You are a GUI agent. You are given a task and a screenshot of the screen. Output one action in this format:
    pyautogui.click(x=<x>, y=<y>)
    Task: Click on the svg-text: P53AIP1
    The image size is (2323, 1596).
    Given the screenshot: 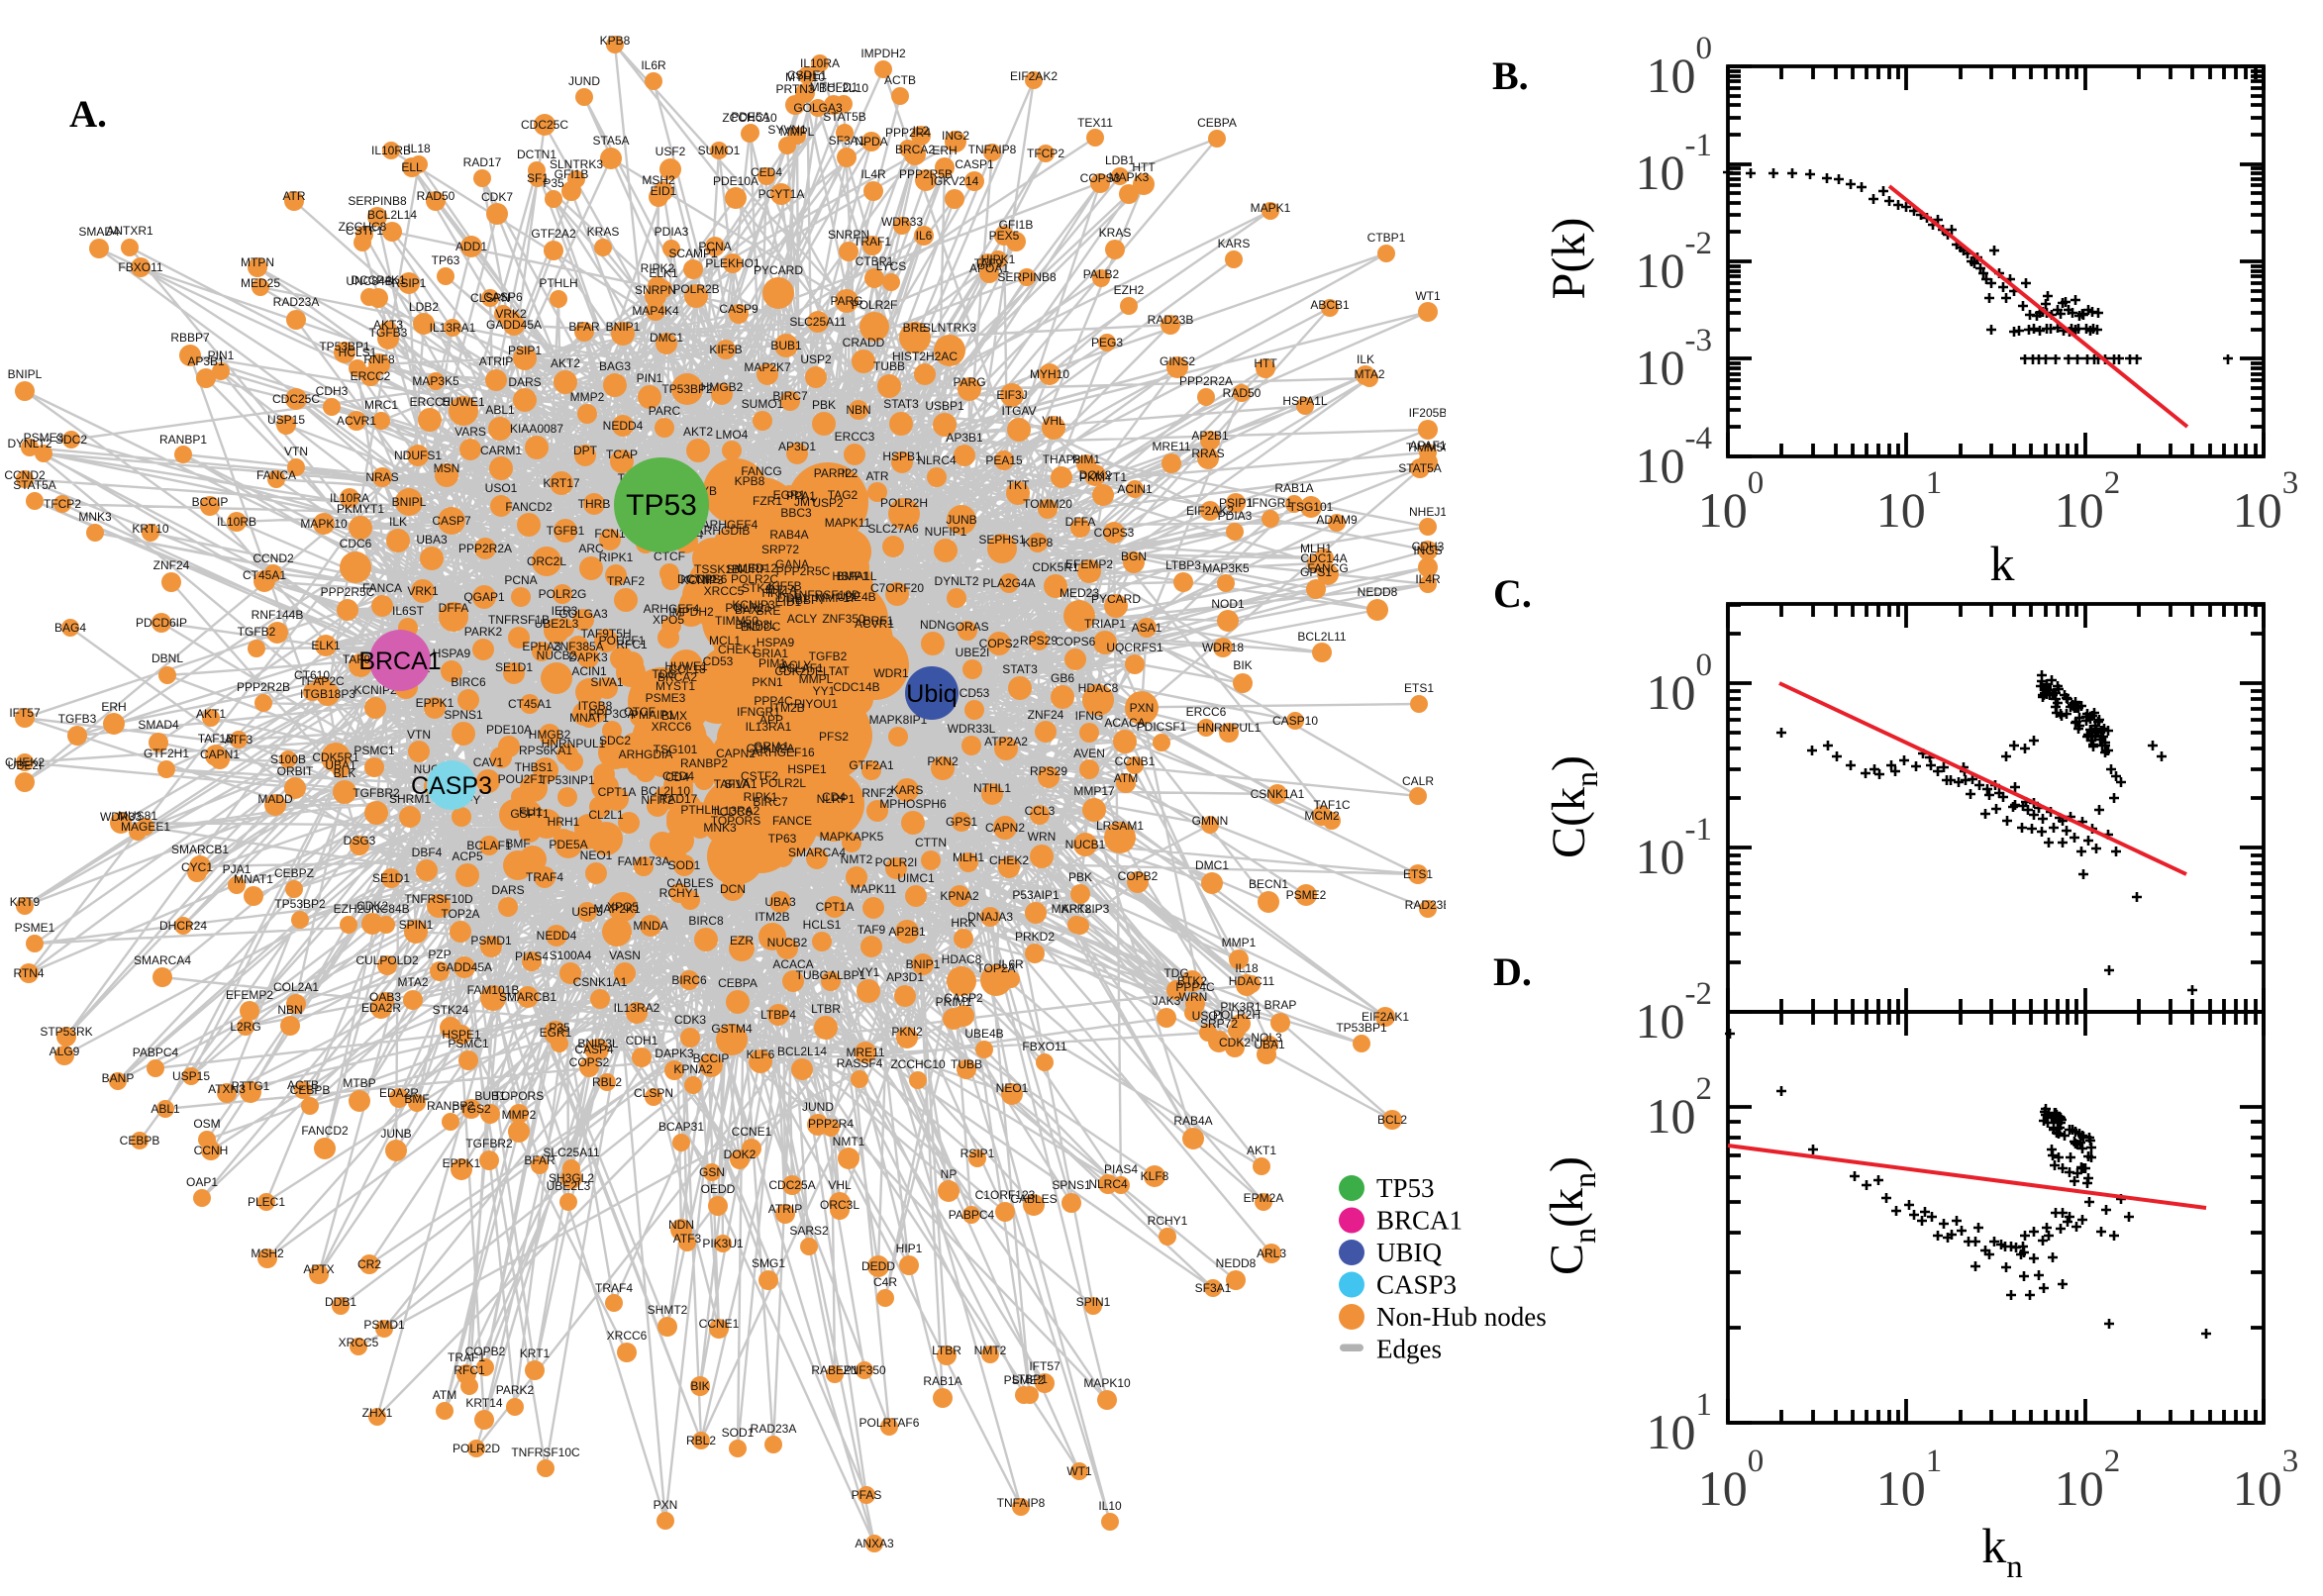 What is the action you would take?
    pyautogui.click(x=1036, y=895)
    